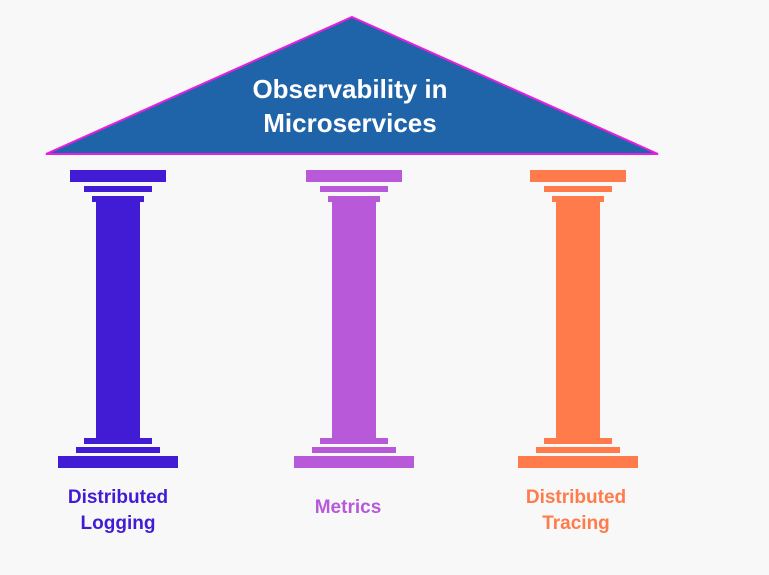 This screenshot has height=575, width=769. I want to click on pillar-metrics-capital, so click(354, 176).